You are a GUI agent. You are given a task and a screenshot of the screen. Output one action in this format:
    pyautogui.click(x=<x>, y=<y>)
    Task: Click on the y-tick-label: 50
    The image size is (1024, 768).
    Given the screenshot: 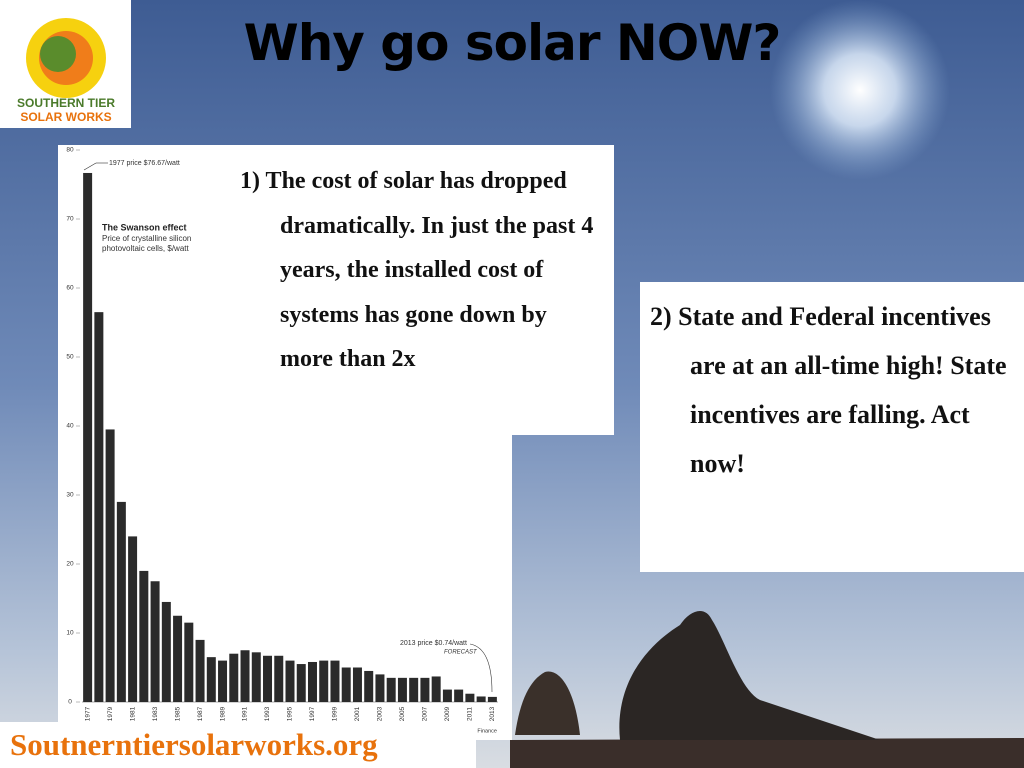 What is the action you would take?
    pyautogui.click(x=70, y=357)
    